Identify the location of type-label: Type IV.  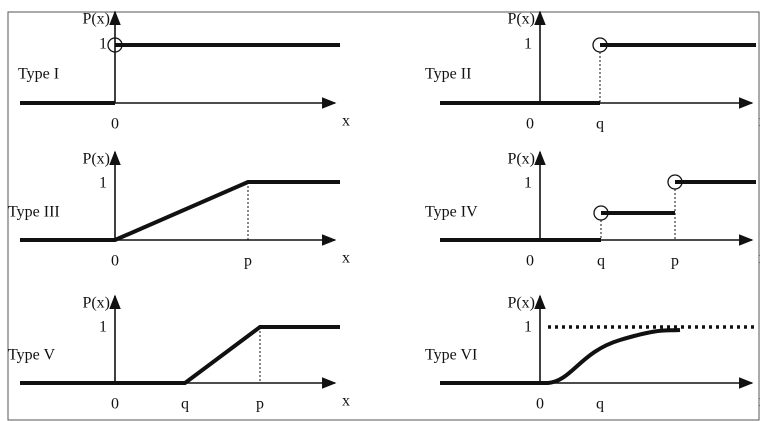
(451, 212).